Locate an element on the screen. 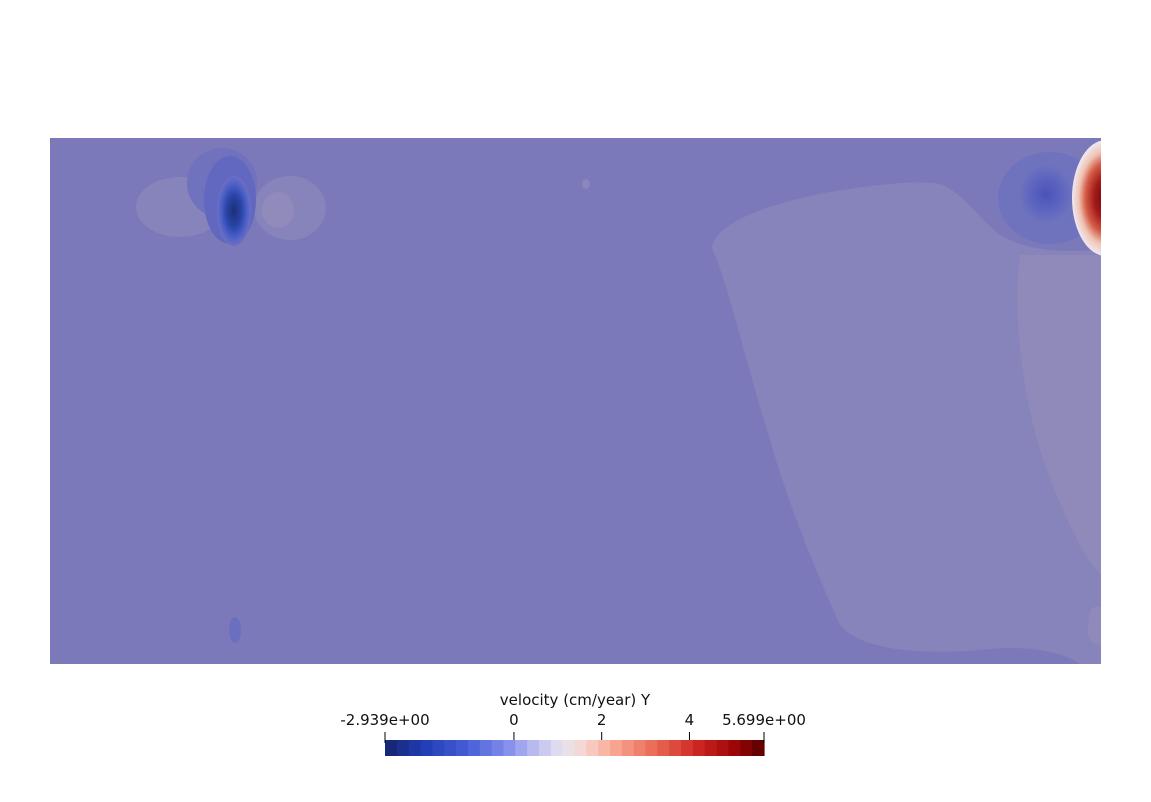 This screenshot has width=1151, height=802. colorbar-max-label: 5.699e+00 is located at coordinates (764, 720).